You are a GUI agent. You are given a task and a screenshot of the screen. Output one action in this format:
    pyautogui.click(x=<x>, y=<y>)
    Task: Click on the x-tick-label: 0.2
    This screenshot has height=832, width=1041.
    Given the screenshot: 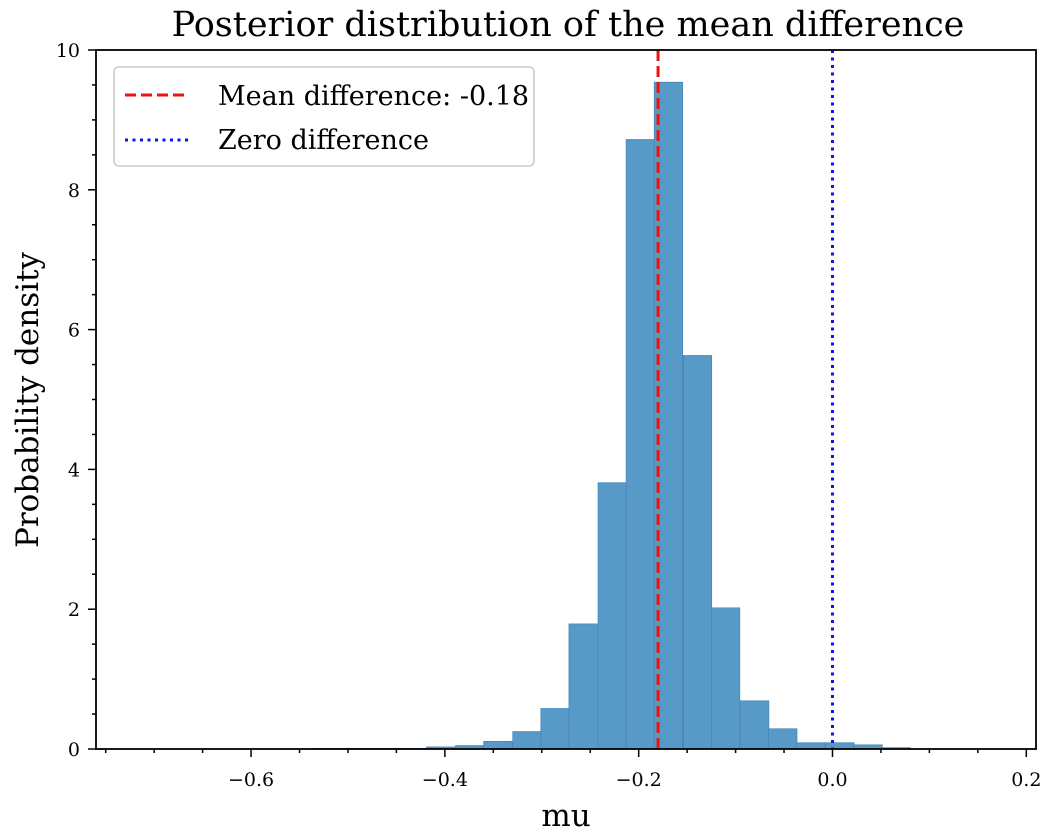 What is the action you would take?
    pyautogui.click(x=1026, y=780)
    